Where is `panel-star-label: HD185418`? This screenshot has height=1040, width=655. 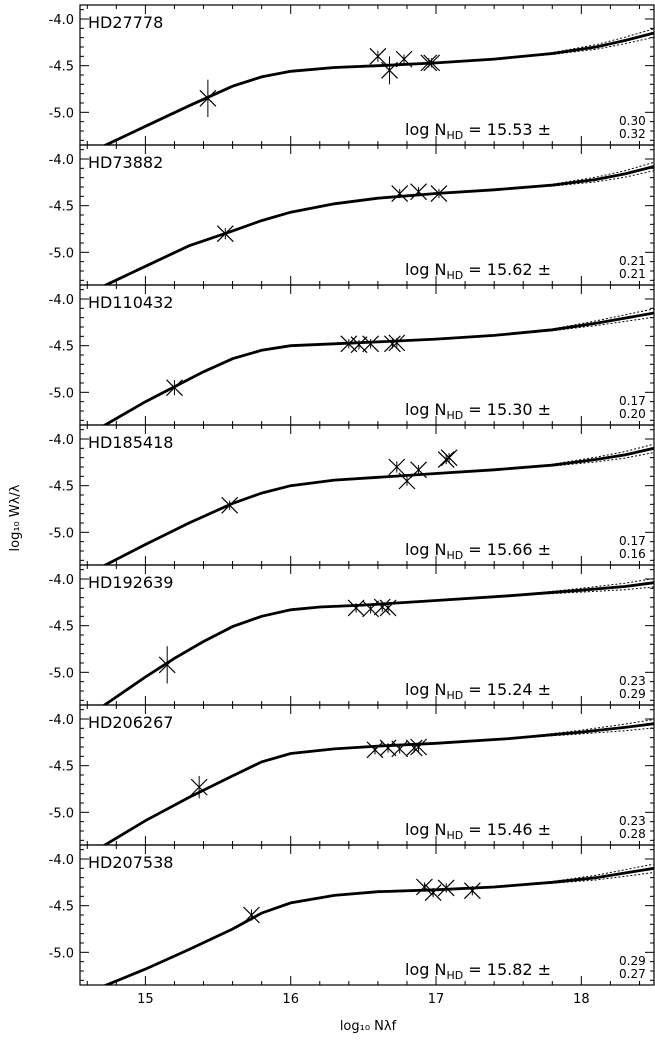 panel-star-label: HD185418 is located at coordinates (130, 442).